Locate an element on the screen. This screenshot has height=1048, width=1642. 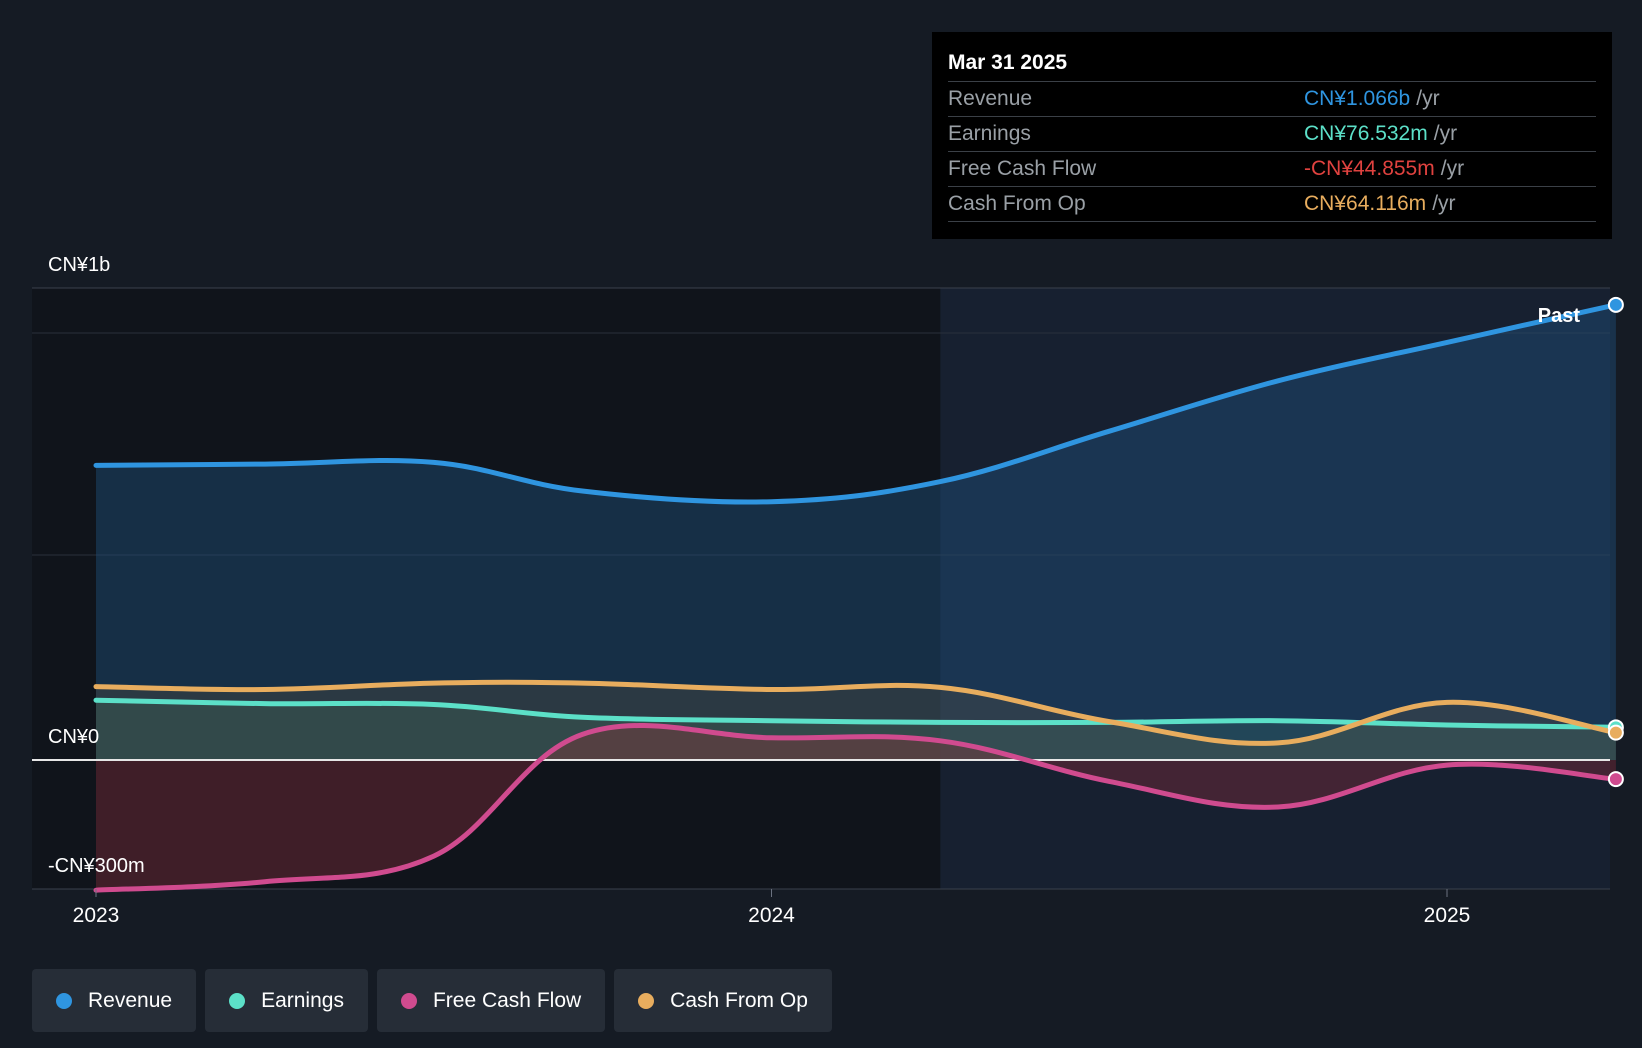
x-tick-label: 2025 is located at coordinates (1447, 915).